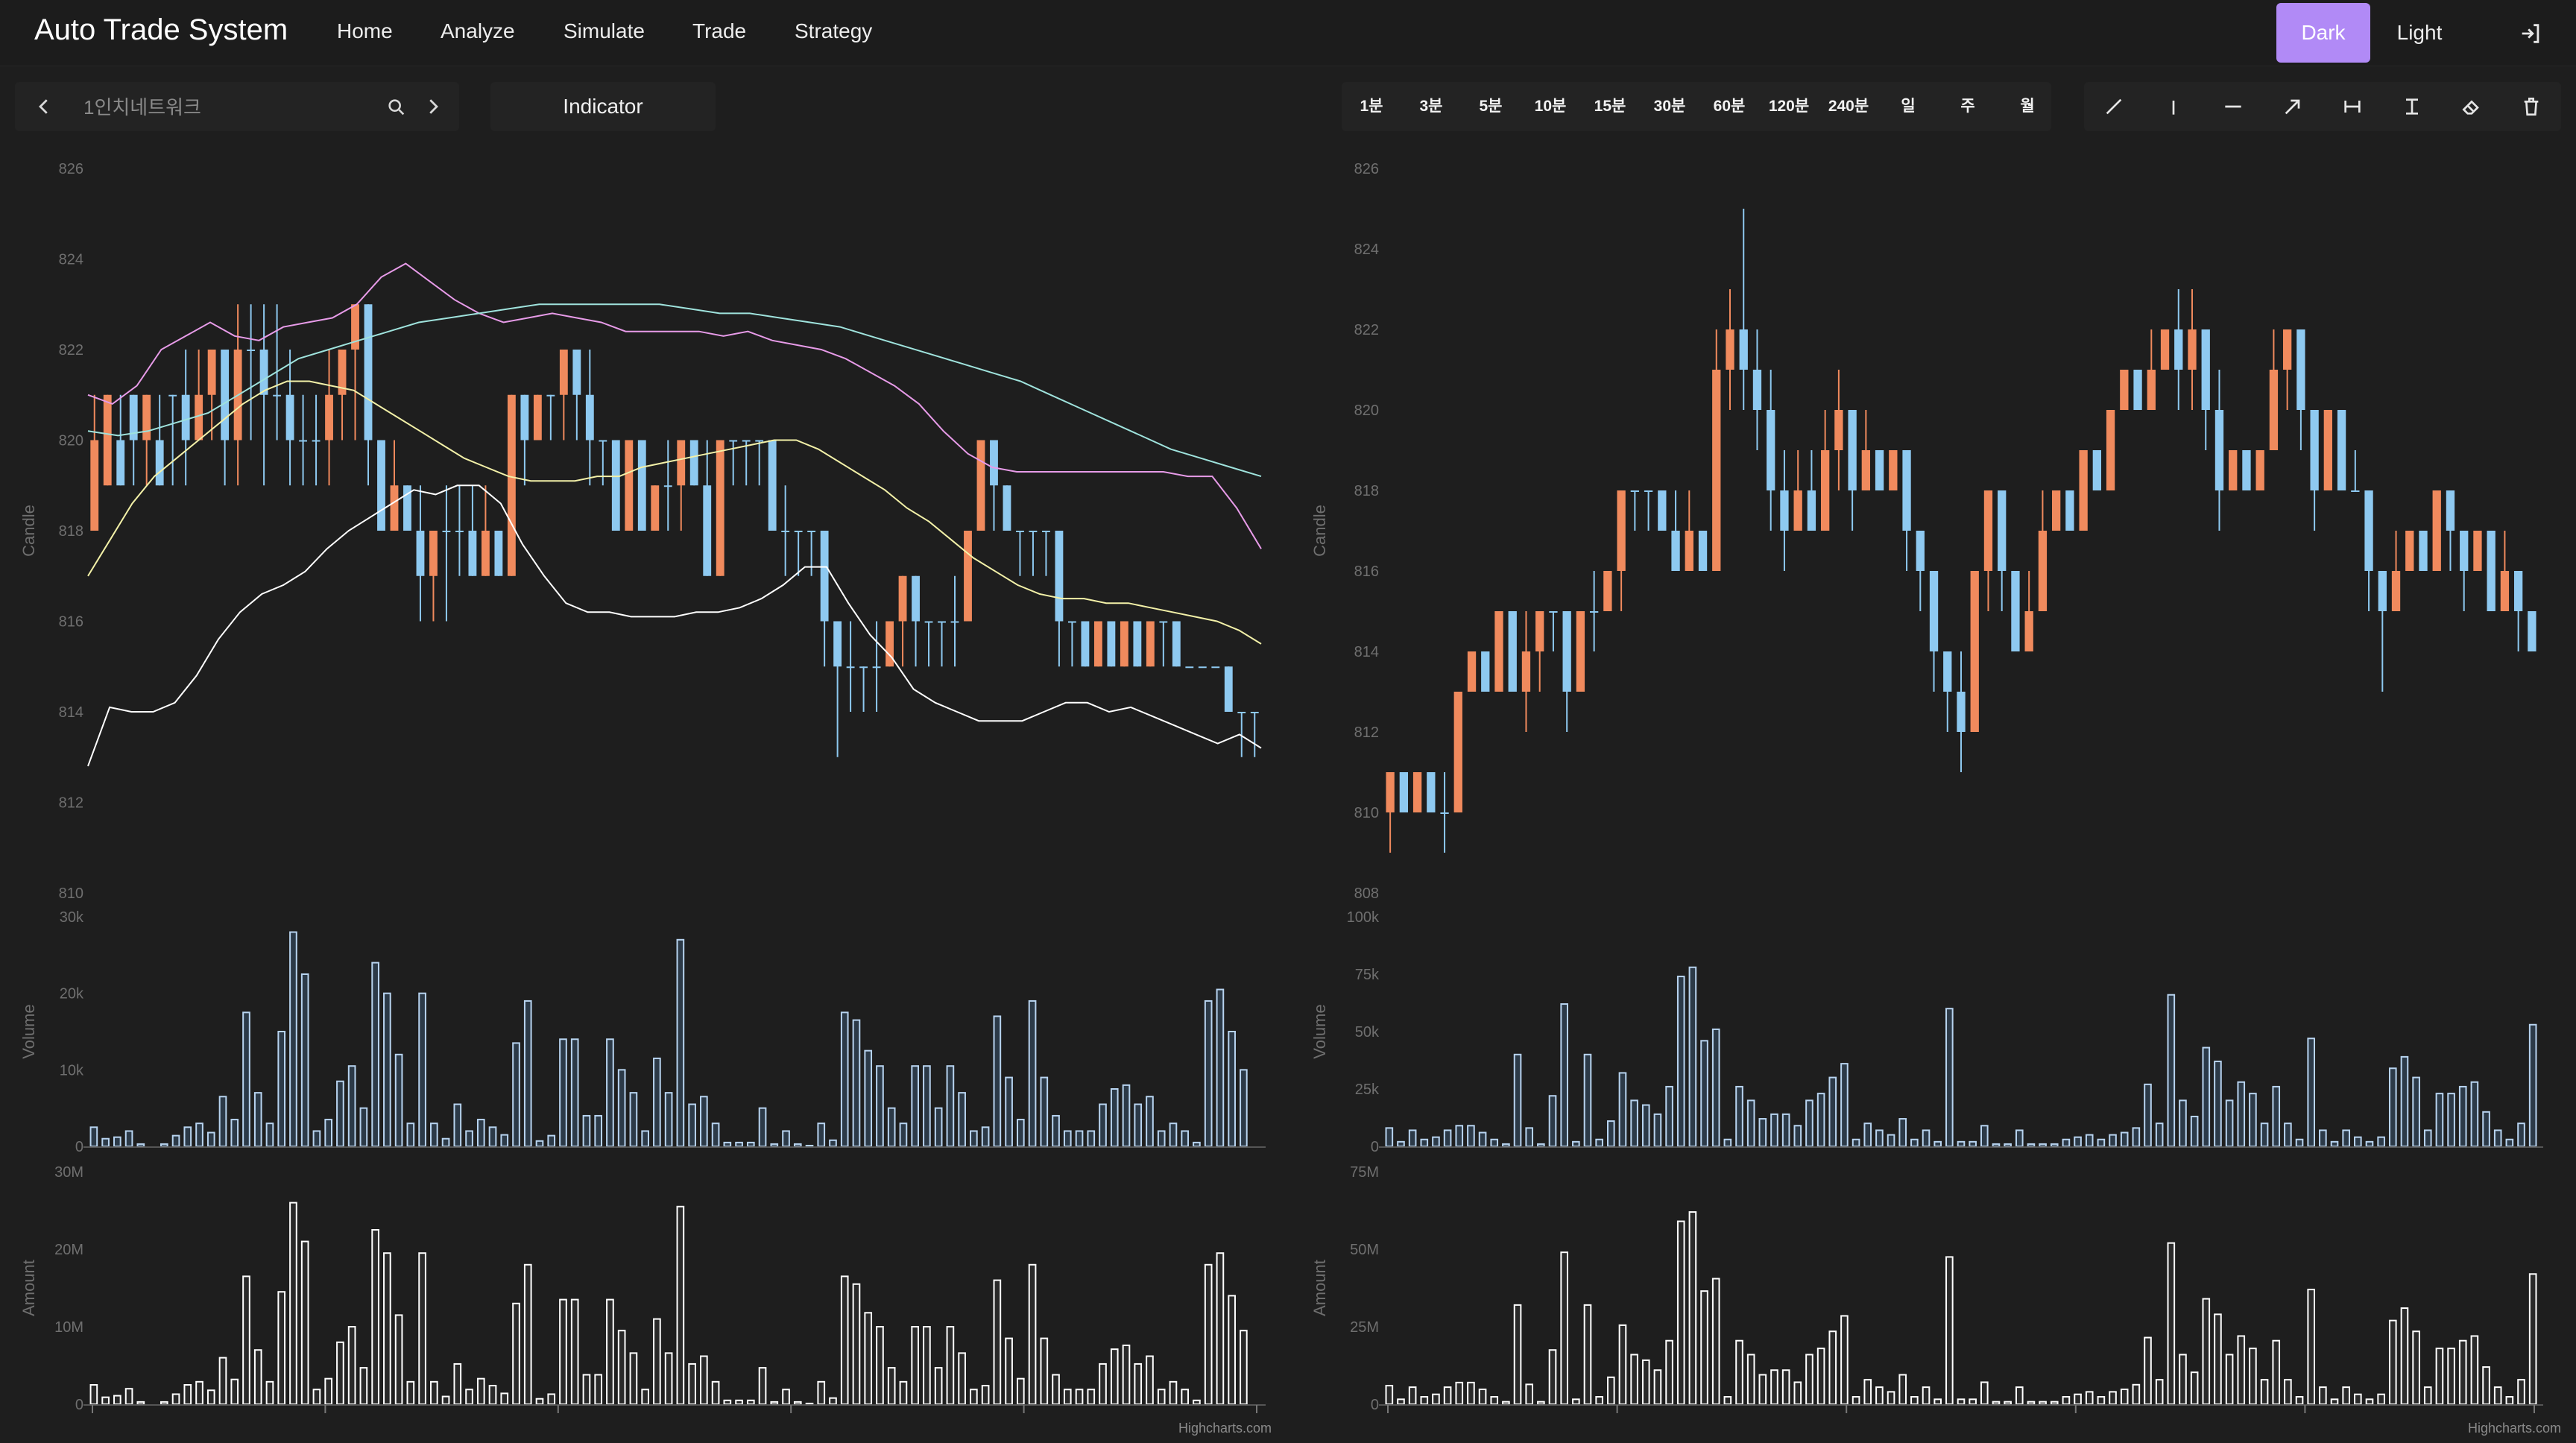 The width and height of the screenshot is (2576, 1443). What do you see at coordinates (365, 30) in the screenshot?
I see `menu-home: Home` at bounding box center [365, 30].